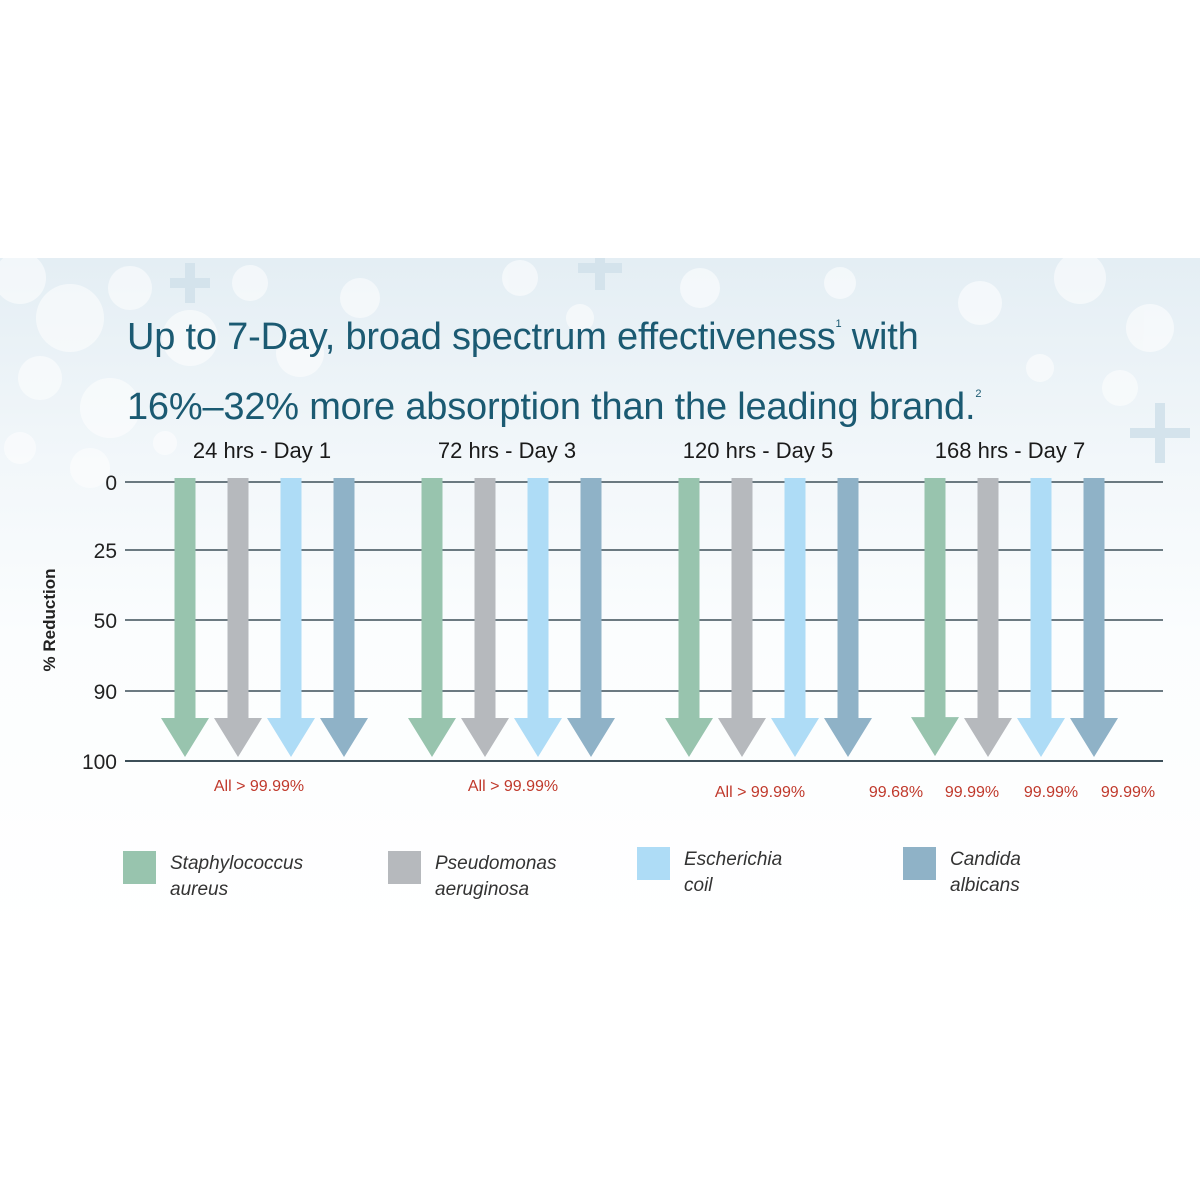 The width and height of the screenshot is (1200, 1200). Describe the element at coordinates (972, 792) in the screenshot. I see `annotation-group-4-pseudomonas: 99.99%` at that location.